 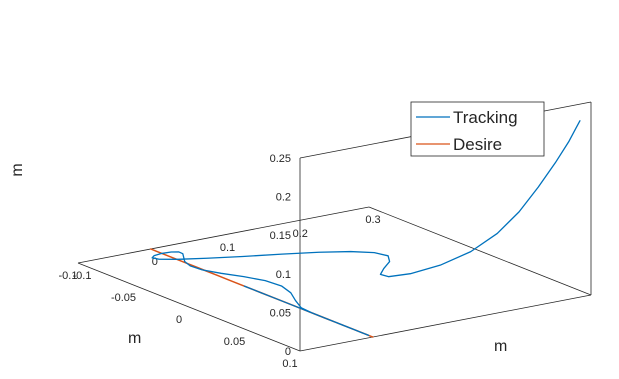 I want to click on z-tick-label: 0.2, so click(x=283, y=198).